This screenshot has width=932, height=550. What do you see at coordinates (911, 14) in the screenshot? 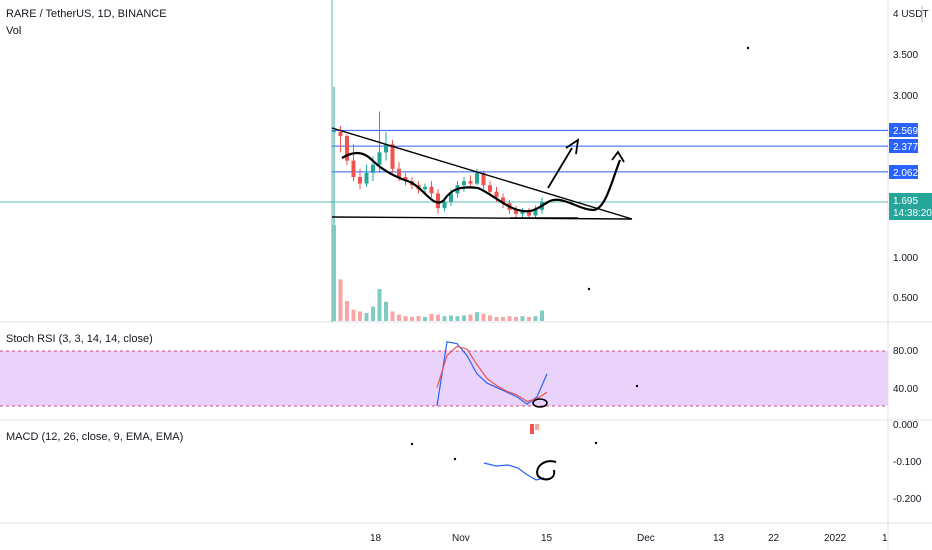
I see `price-unit-label: 4 USDT` at bounding box center [911, 14].